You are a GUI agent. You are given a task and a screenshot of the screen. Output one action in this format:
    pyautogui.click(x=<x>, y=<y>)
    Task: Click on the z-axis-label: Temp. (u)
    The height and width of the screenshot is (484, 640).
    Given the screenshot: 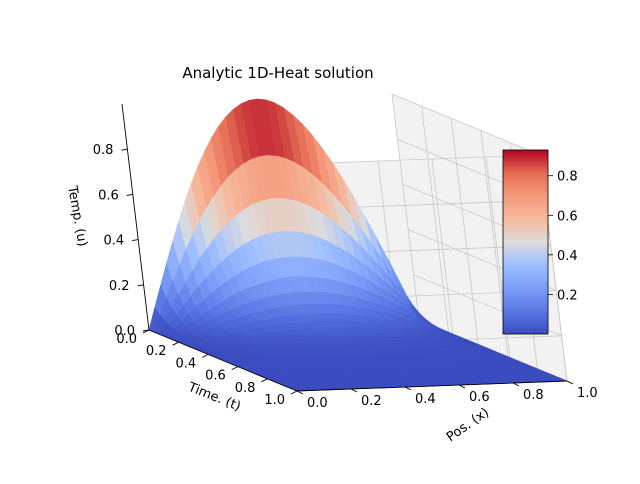 What is the action you would take?
    pyautogui.click(x=77, y=216)
    